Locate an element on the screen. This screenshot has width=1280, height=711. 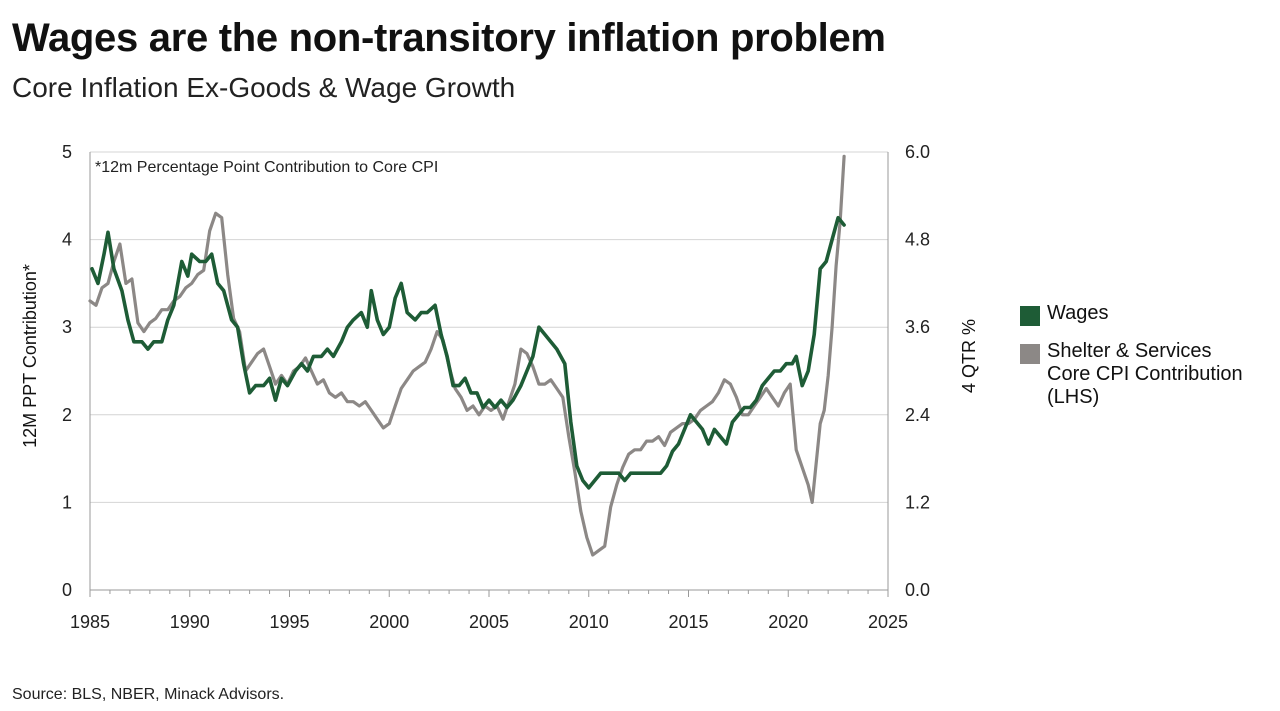
legend-label-shelter-line: (LHS) is located at coordinates (1073, 397).